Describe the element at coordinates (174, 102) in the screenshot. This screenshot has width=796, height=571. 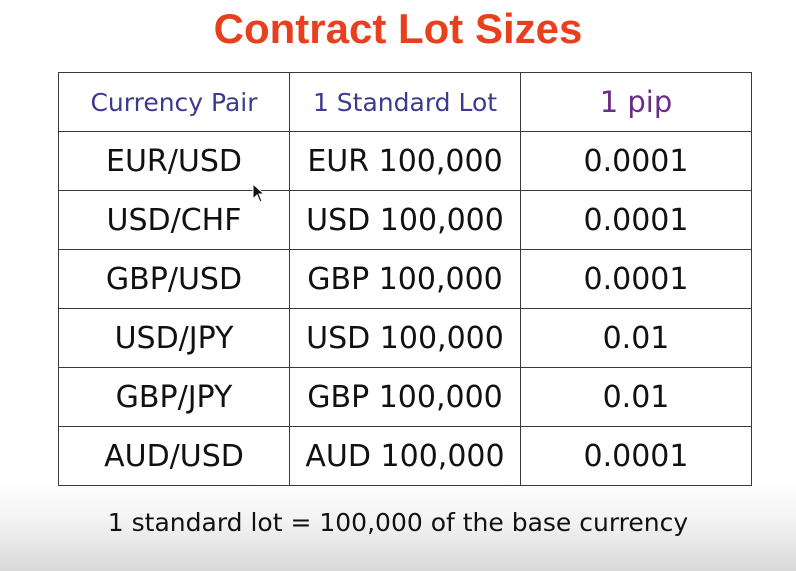
I see `header-currency-pair: Currency Pair` at that location.